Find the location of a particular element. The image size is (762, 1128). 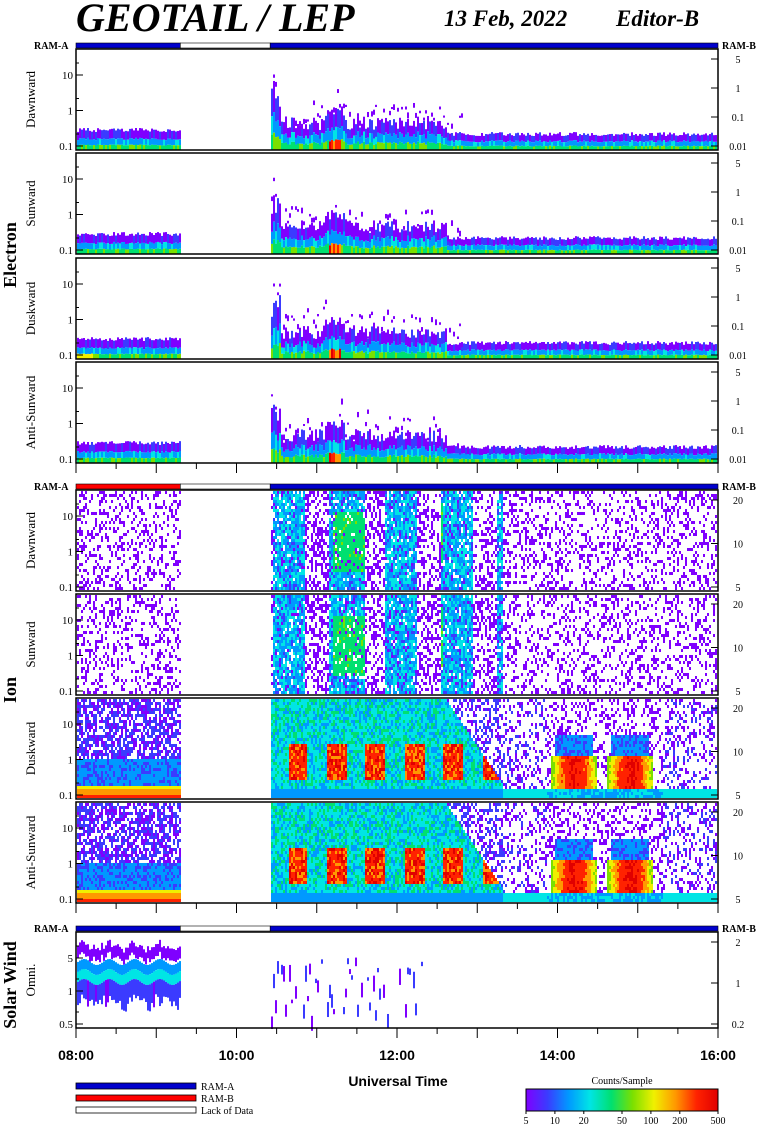

y-tick-label-right: 0.01 is located at coordinates (738, 356).